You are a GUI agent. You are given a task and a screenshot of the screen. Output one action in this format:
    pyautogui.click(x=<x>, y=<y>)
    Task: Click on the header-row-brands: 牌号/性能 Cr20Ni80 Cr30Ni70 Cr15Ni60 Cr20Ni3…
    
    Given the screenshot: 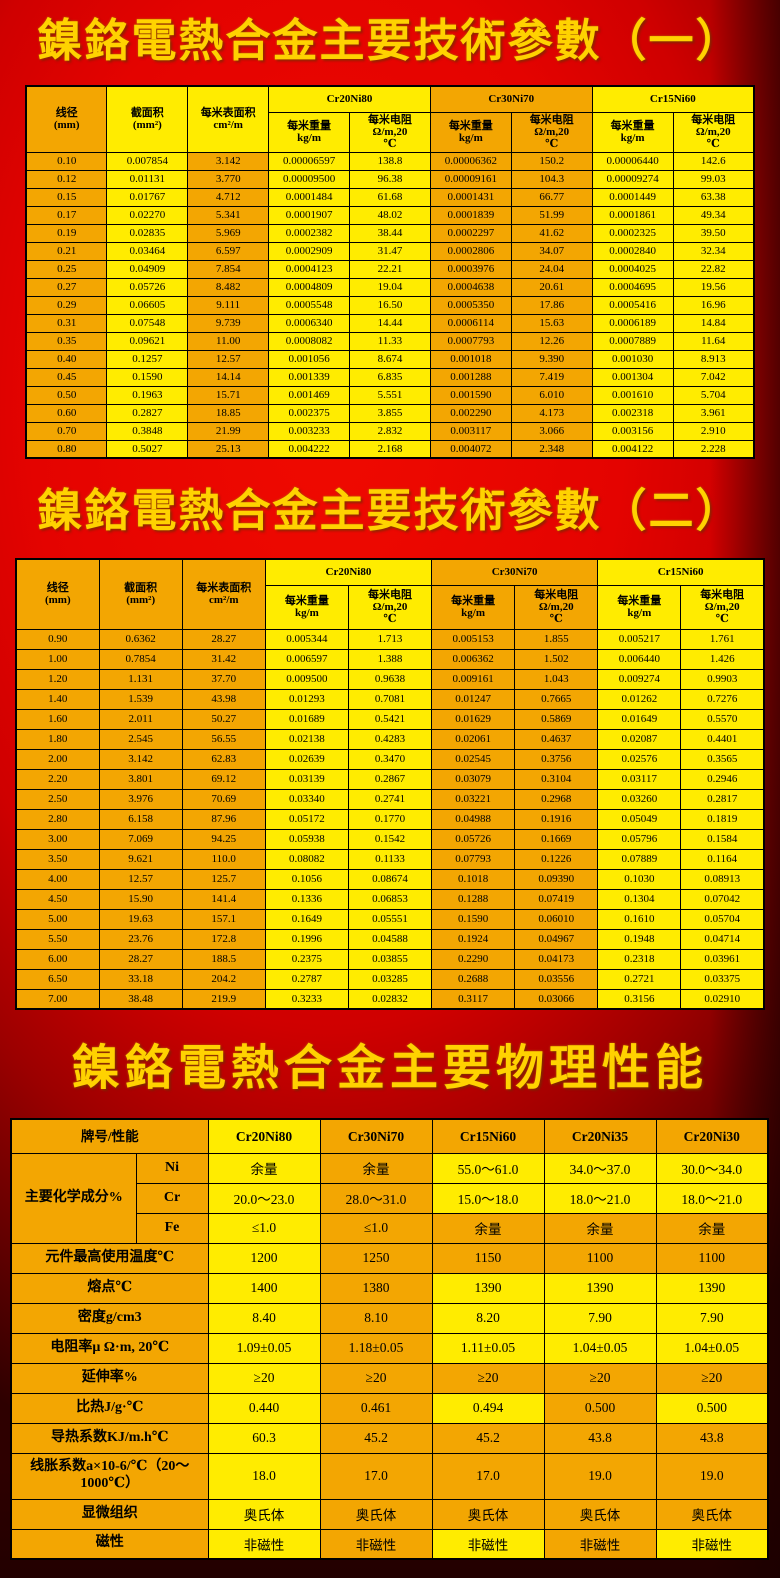 What is the action you would take?
    pyautogui.click(x=389, y=1136)
    